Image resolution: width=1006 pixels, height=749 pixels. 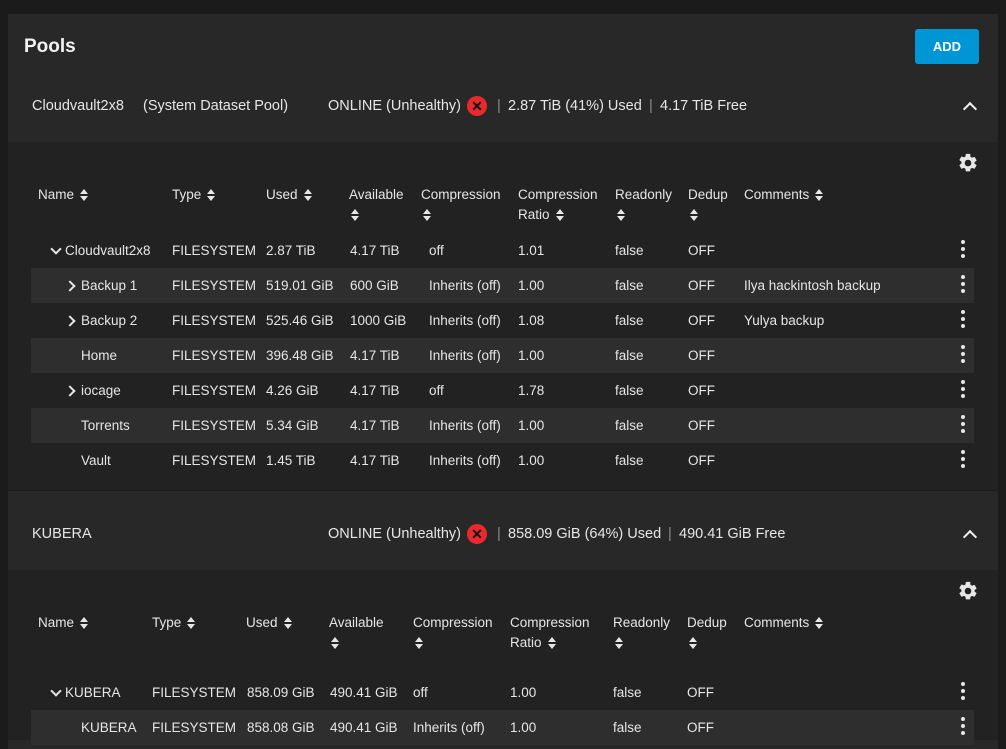 What do you see at coordinates (531, 320) in the screenshot?
I see `cell-ratio: 1.08` at bounding box center [531, 320].